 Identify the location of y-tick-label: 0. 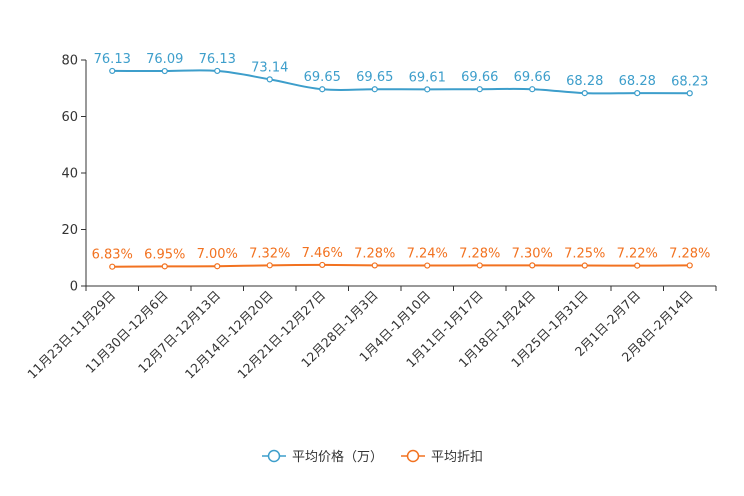
(74, 287).